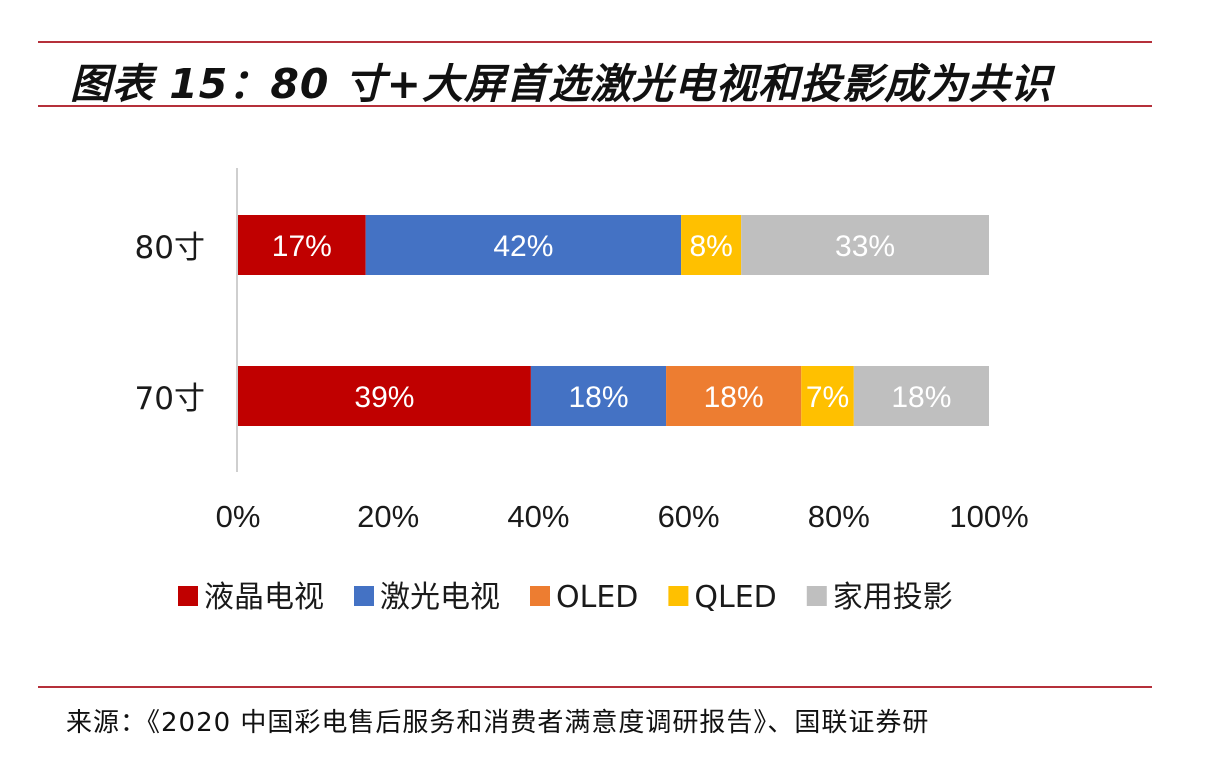 The height and width of the screenshot is (774, 1214). Describe the element at coordinates (595, 687) in the screenshot. I see `bottom-rule` at that location.